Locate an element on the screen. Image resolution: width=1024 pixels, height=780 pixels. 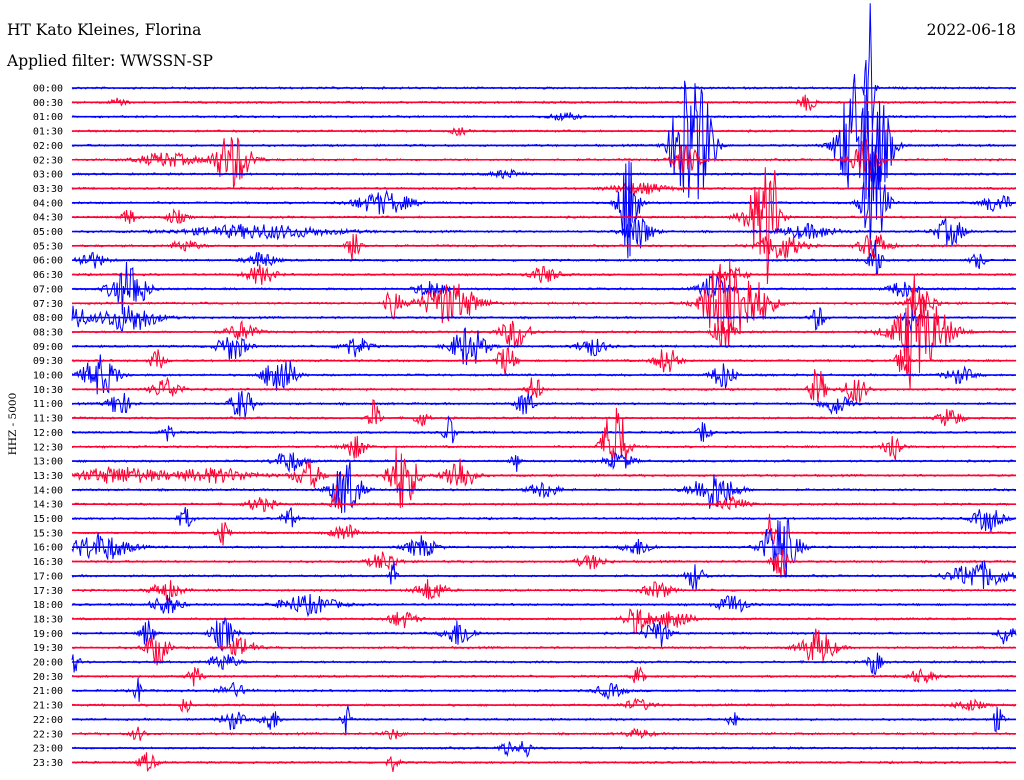
time-label-2300: 23:00 is located at coordinates (48, 749).